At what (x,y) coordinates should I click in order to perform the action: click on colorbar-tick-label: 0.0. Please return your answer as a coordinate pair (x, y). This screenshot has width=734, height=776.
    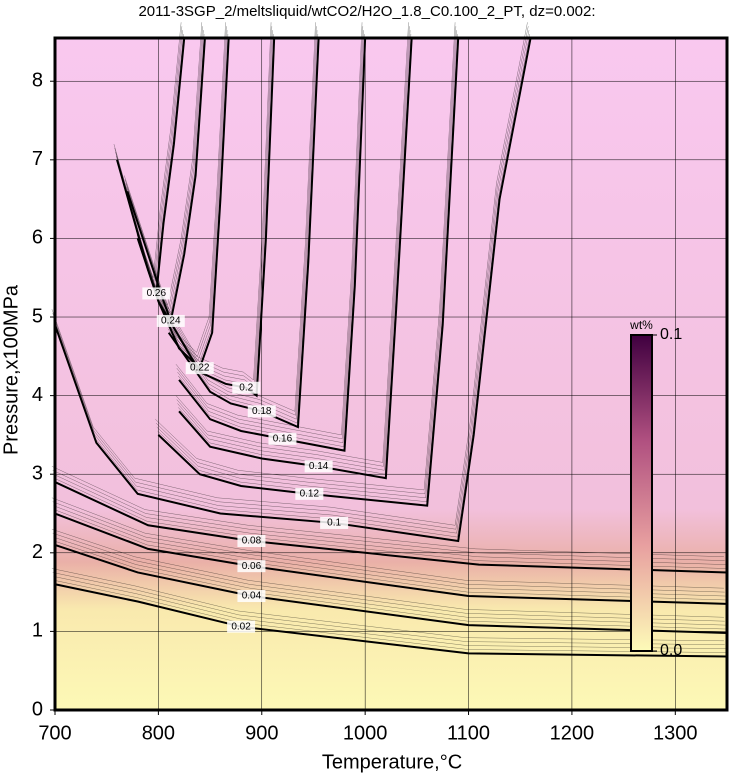
    Looking at the image, I should click on (671, 650).